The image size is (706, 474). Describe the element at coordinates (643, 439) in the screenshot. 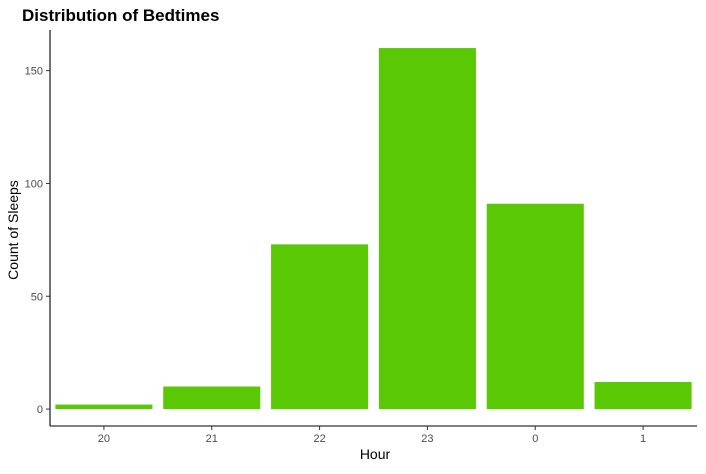

I see `x-tick-label: 1` at that location.